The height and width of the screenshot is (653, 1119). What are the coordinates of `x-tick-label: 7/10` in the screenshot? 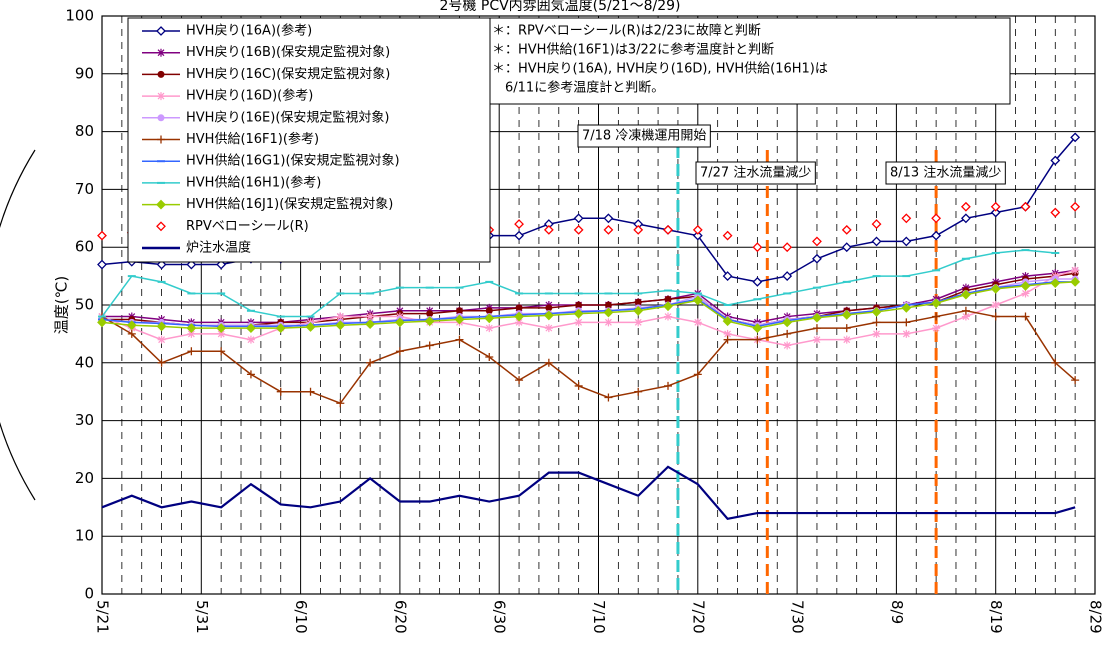 It's located at (599, 617).